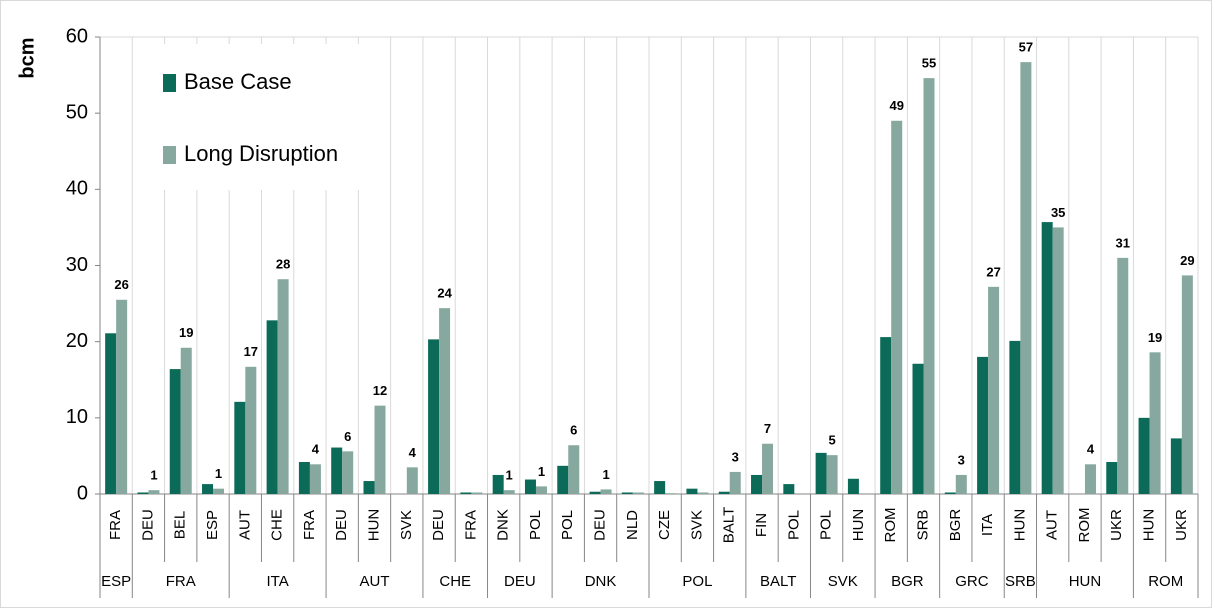 This screenshot has height=613, width=1212. Describe the element at coordinates (735, 456) in the screenshot. I see `value-label: 3` at that location.